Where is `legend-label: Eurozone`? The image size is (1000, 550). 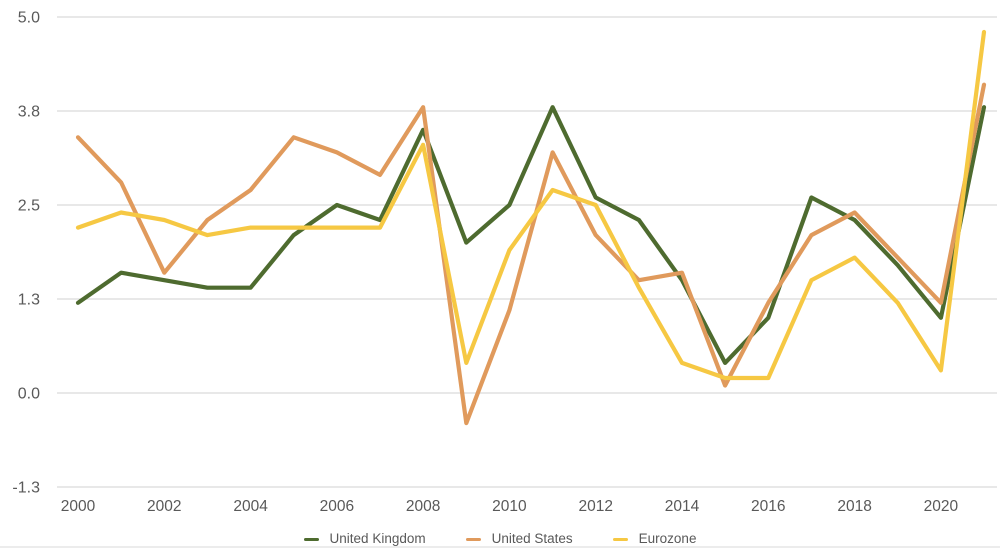 legend-label: Eurozone is located at coordinates (667, 539).